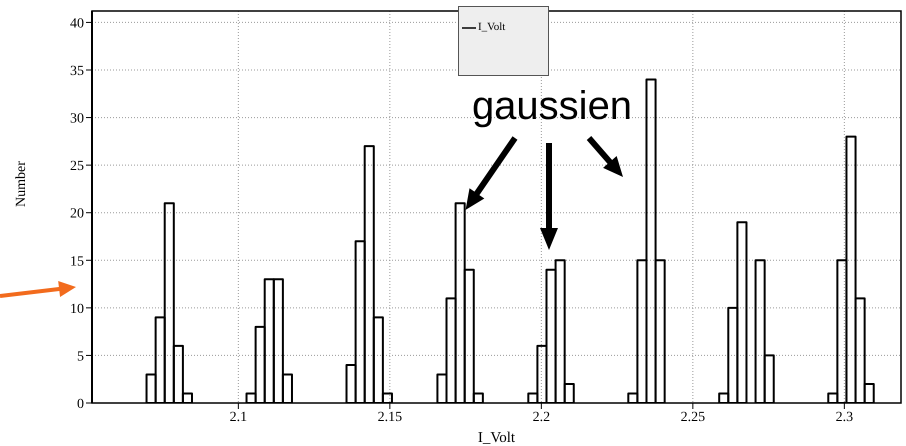  I want to click on y-tick-label: 5, so click(80, 356).